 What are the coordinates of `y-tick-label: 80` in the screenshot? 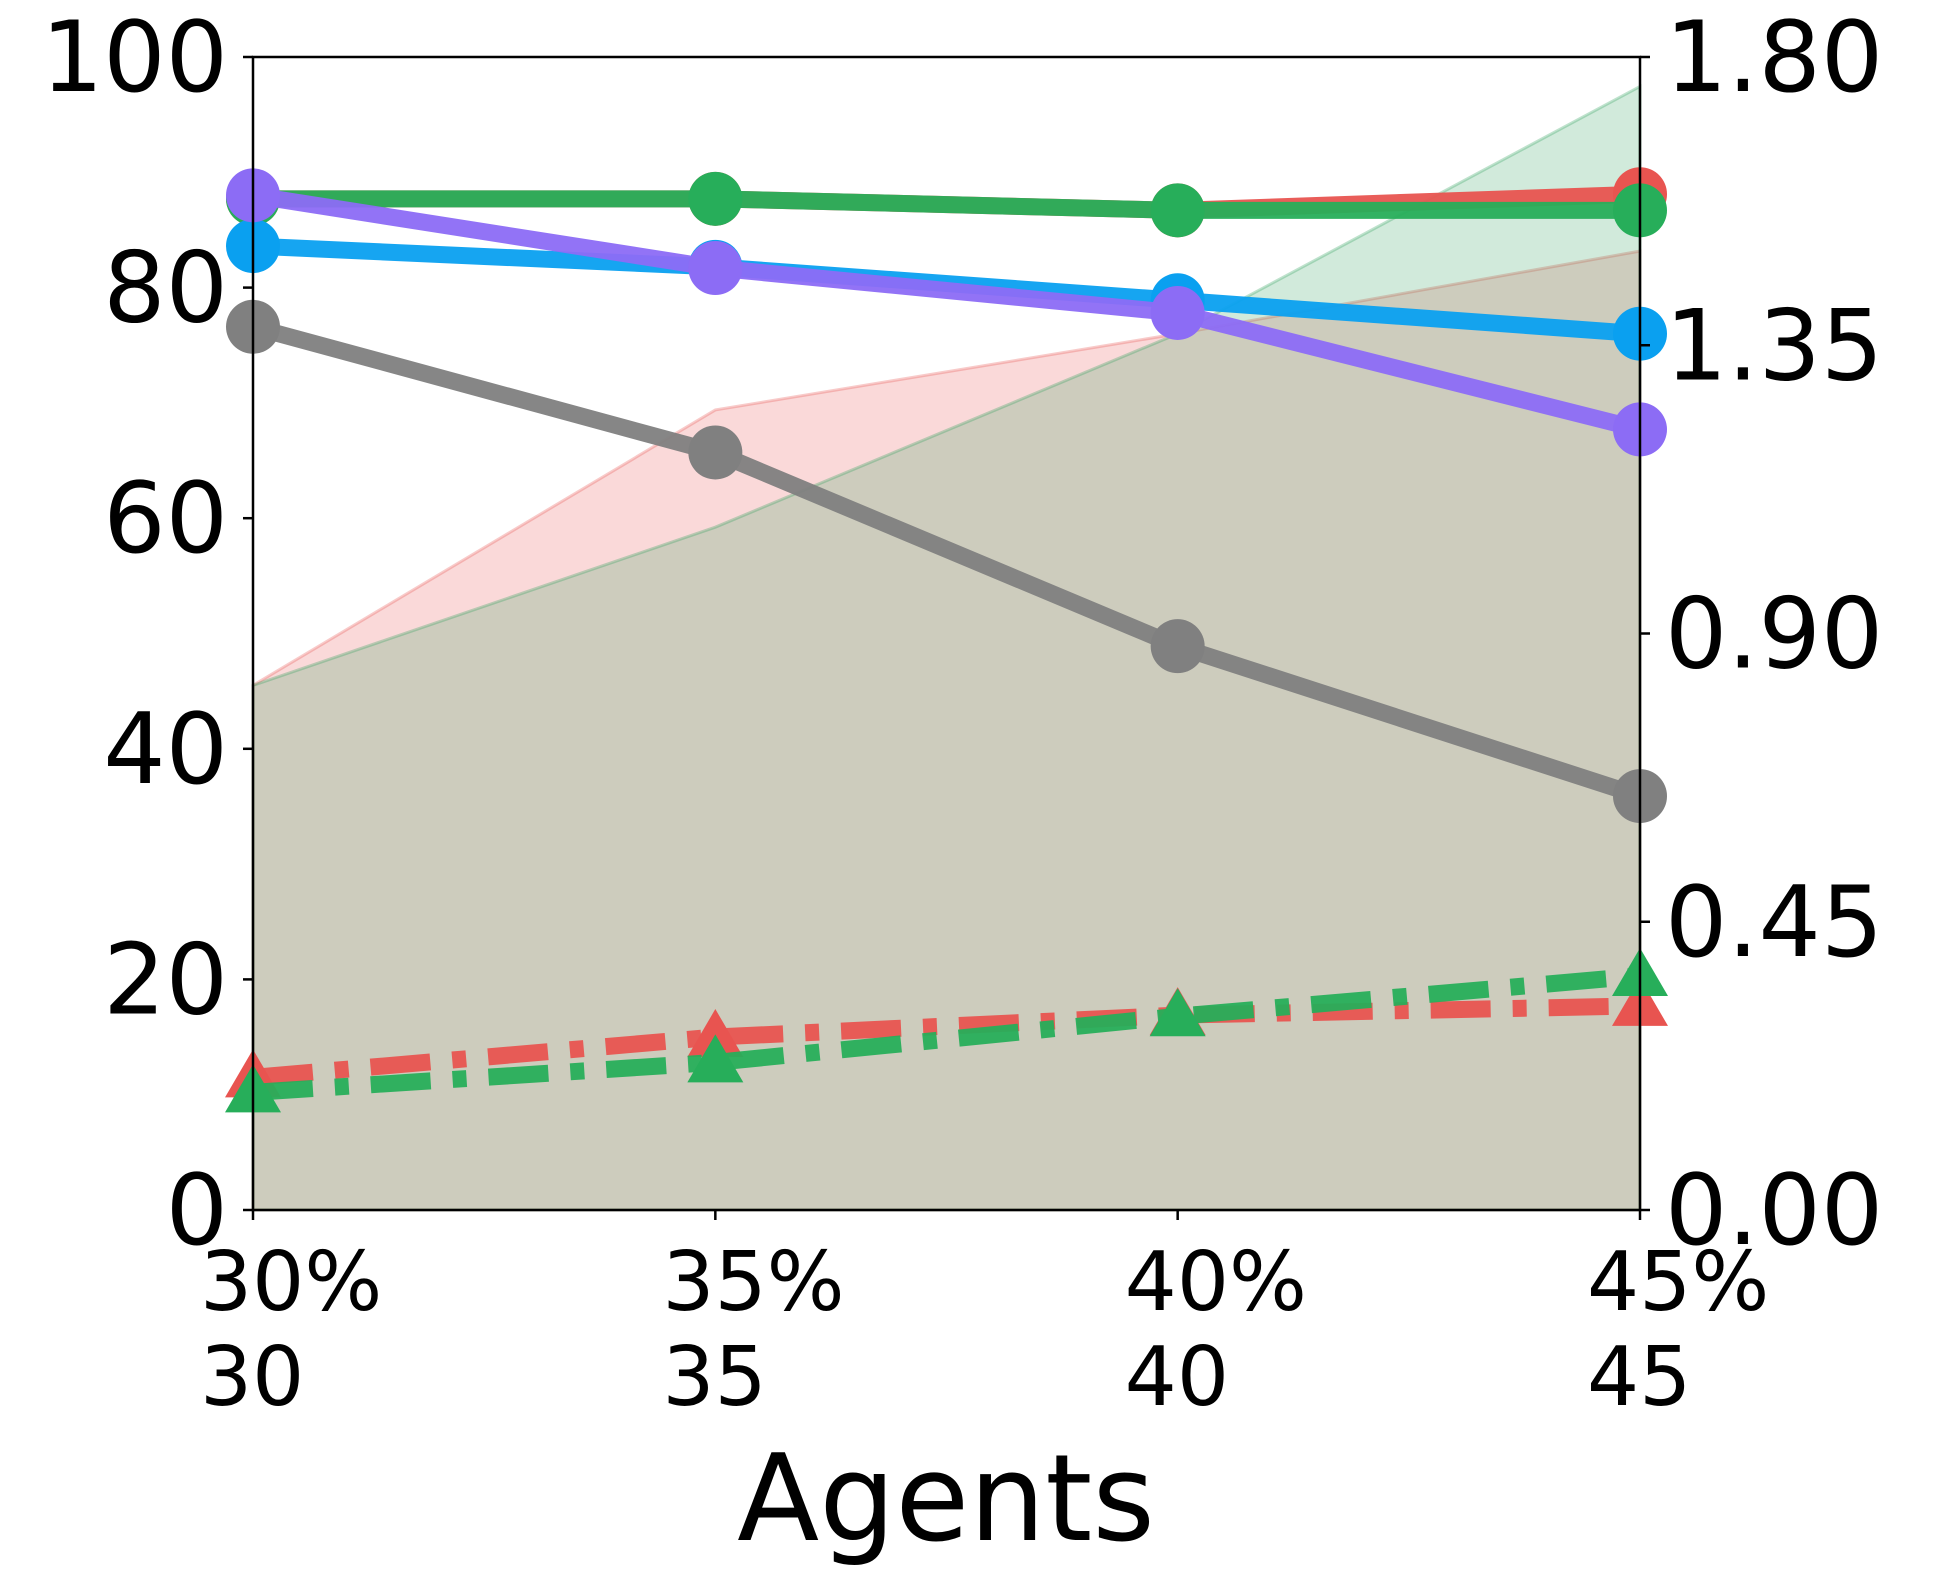 It's located at (165, 289).